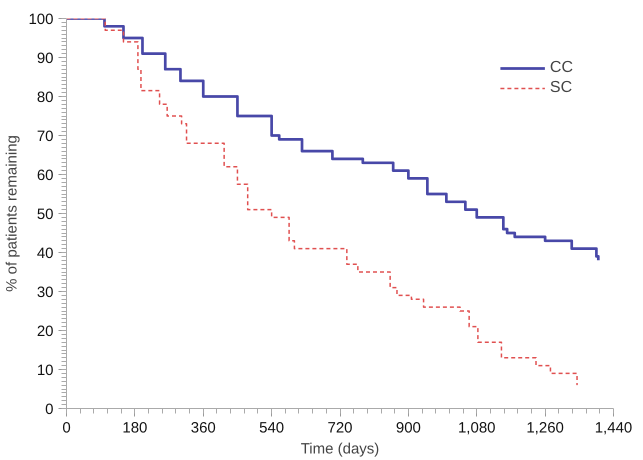 The width and height of the screenshot is (643, 460). I want to click on y-tick-label: 90, so click(45, 58).